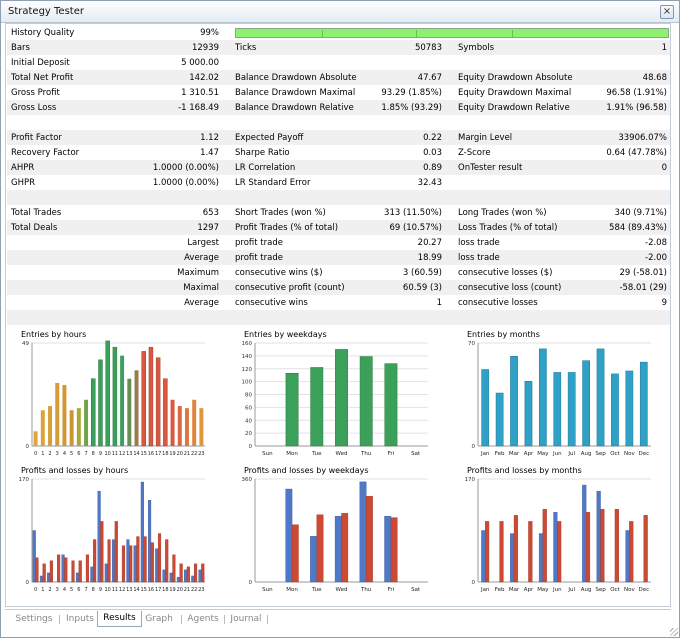  Describe the element at coordinates (203, 619) in the screenshot. I see `tab-agents: Agents` at that location.